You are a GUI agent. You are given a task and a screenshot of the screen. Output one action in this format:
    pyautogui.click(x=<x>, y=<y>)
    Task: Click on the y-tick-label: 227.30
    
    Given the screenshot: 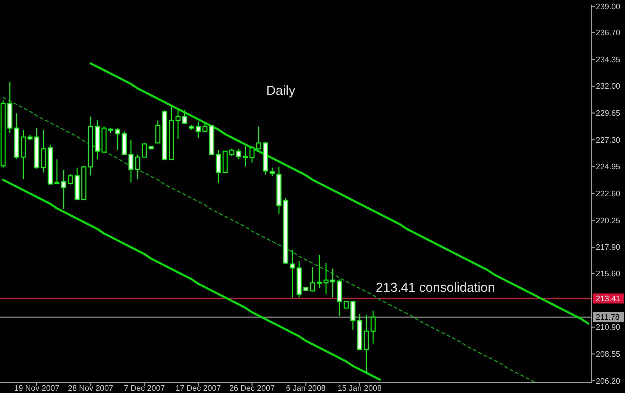 What is the action you would take?
    pyautogui.click(x=609, y=140)
    